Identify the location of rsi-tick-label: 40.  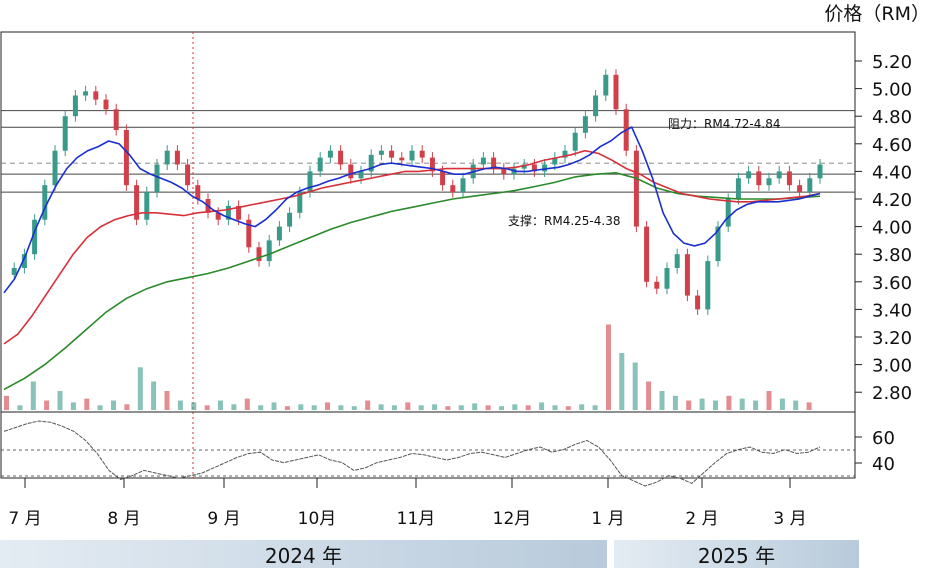
(883, 464).